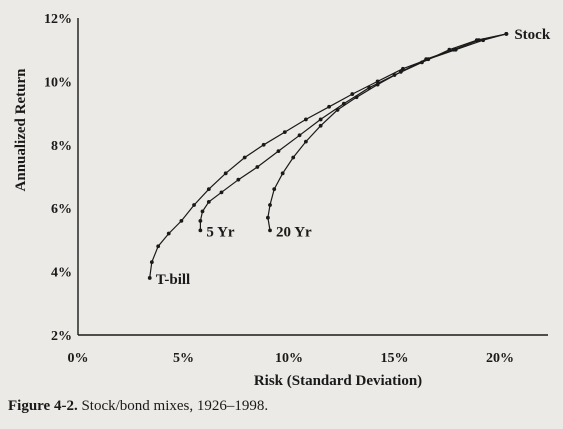 This screenshot has height=429, width=563. What do you see at coordinates (43, 406) in the screenshot?
I see `caption-label: Figure 4-2.` at bounding box center [43, 406].